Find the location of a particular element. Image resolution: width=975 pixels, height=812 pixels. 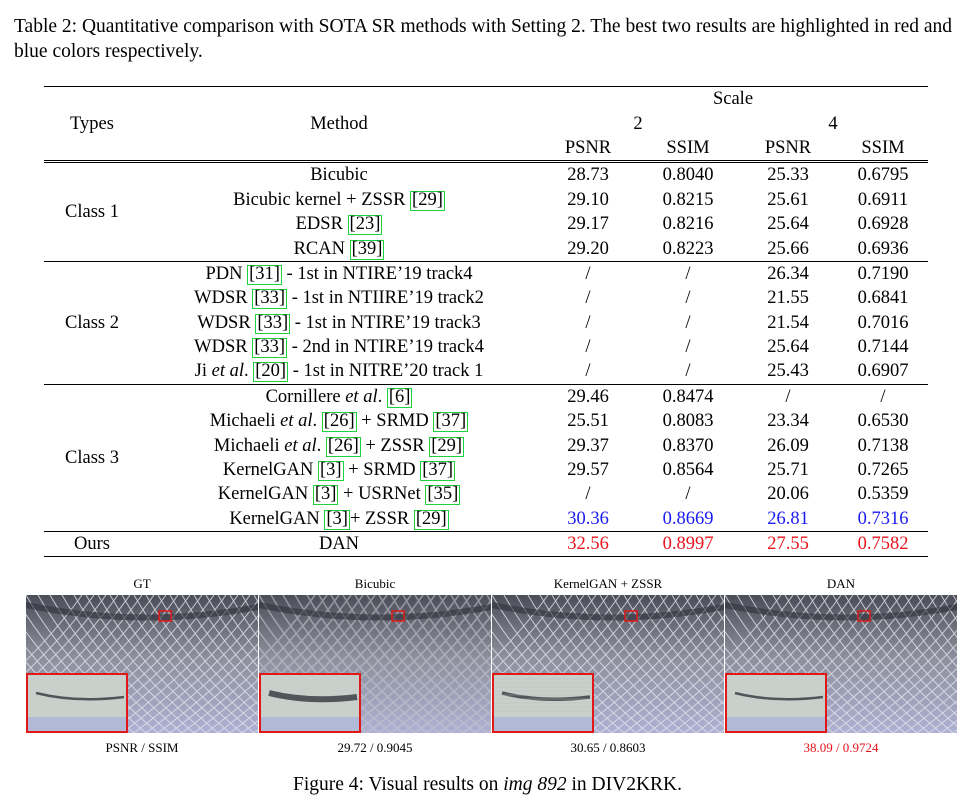

value-ssim-x4: 0.7138 is located at coordinates (883, 445).